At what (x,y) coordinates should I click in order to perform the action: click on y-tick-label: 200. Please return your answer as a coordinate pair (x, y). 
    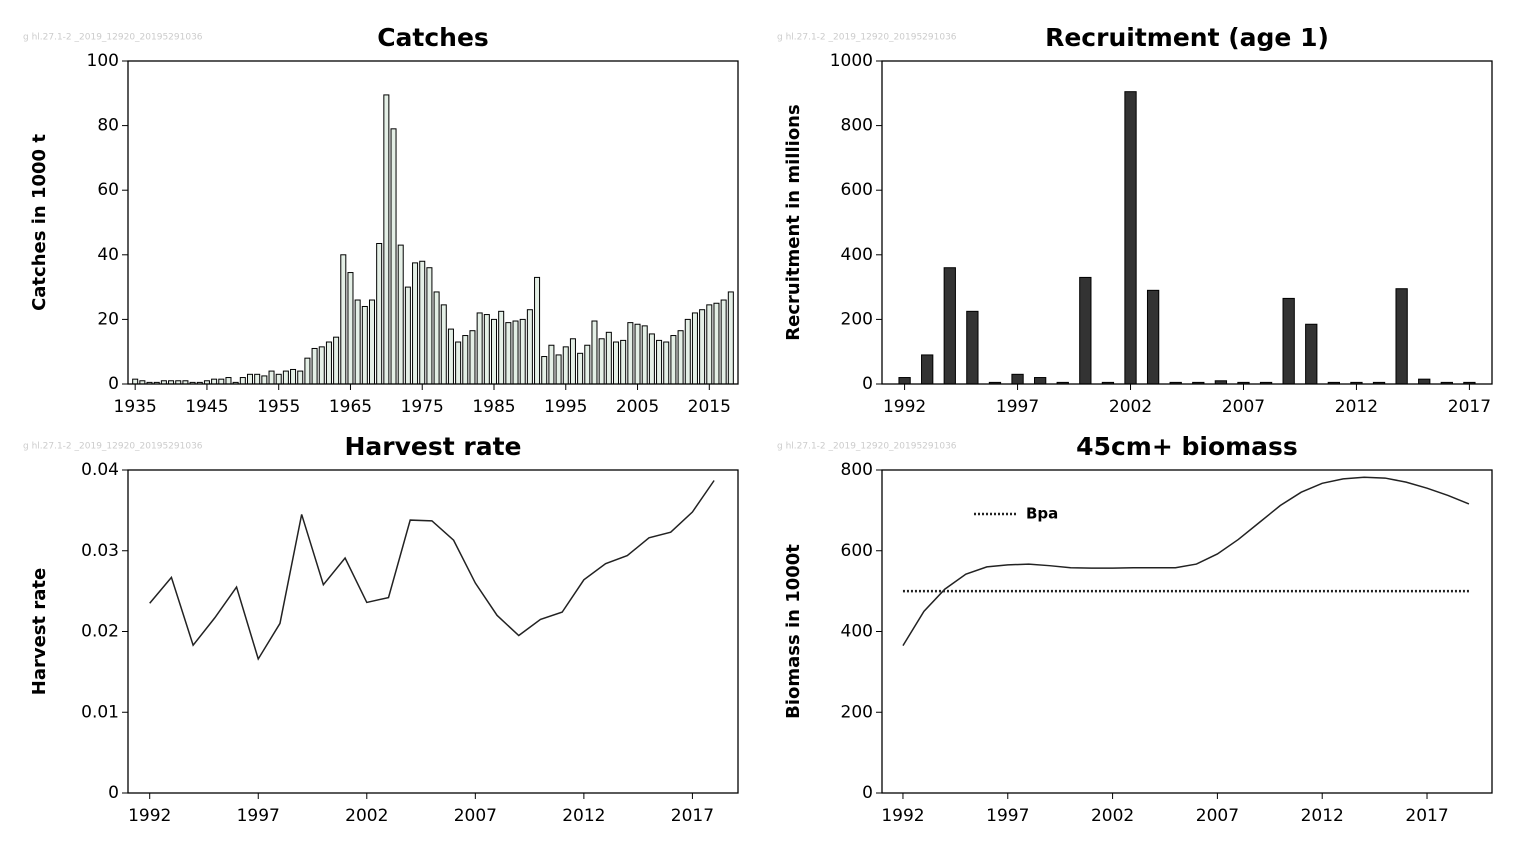
    Looking at the image, I should click on (857, 712).